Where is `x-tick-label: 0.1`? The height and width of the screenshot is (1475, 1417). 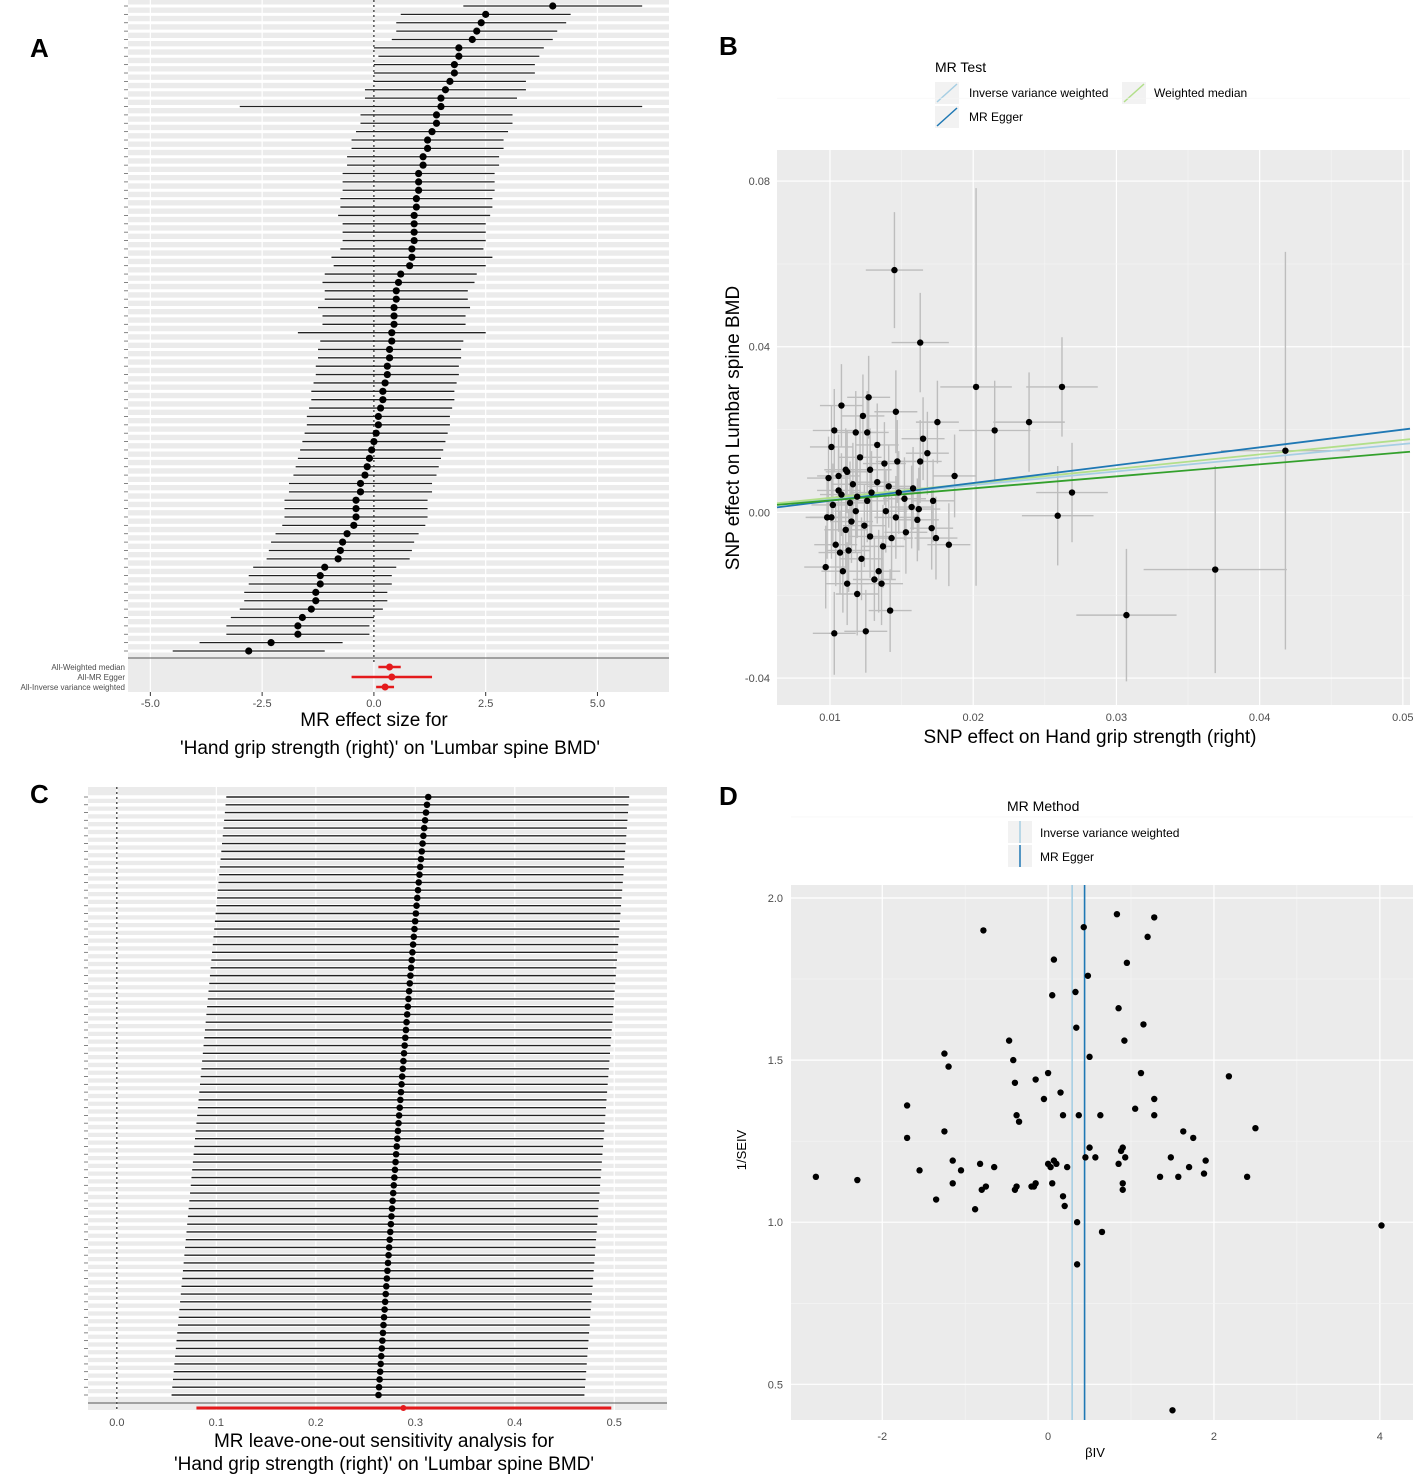 x-tick-label: 0.1 is located at coordinates (216, 1423).